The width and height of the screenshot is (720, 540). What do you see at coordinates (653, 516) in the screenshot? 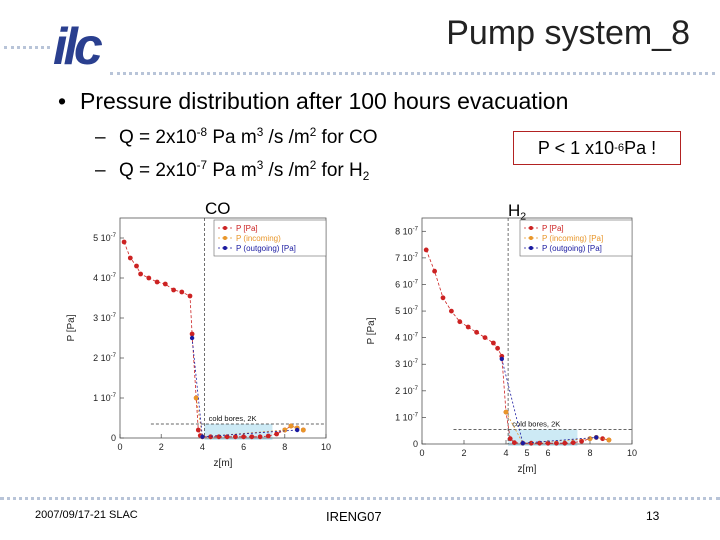
I see `page-number: 13` at bounding box center [653, 516].